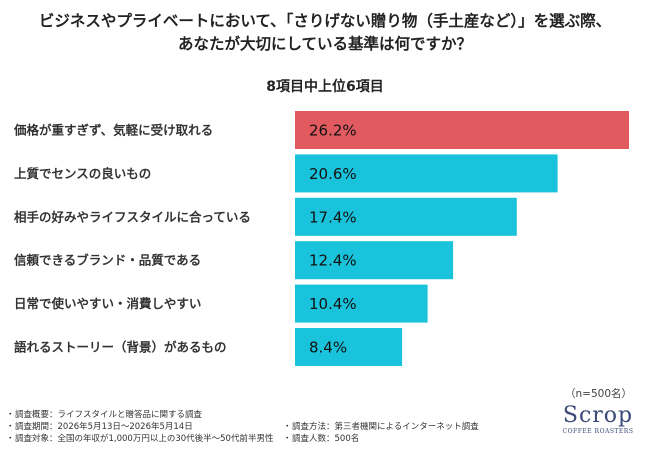  Describe the element at coordinates (104, 427) in the screenshot. I see `survey-period-text: 調査期間：2026年5月13日～2026年5月14日` at that location.